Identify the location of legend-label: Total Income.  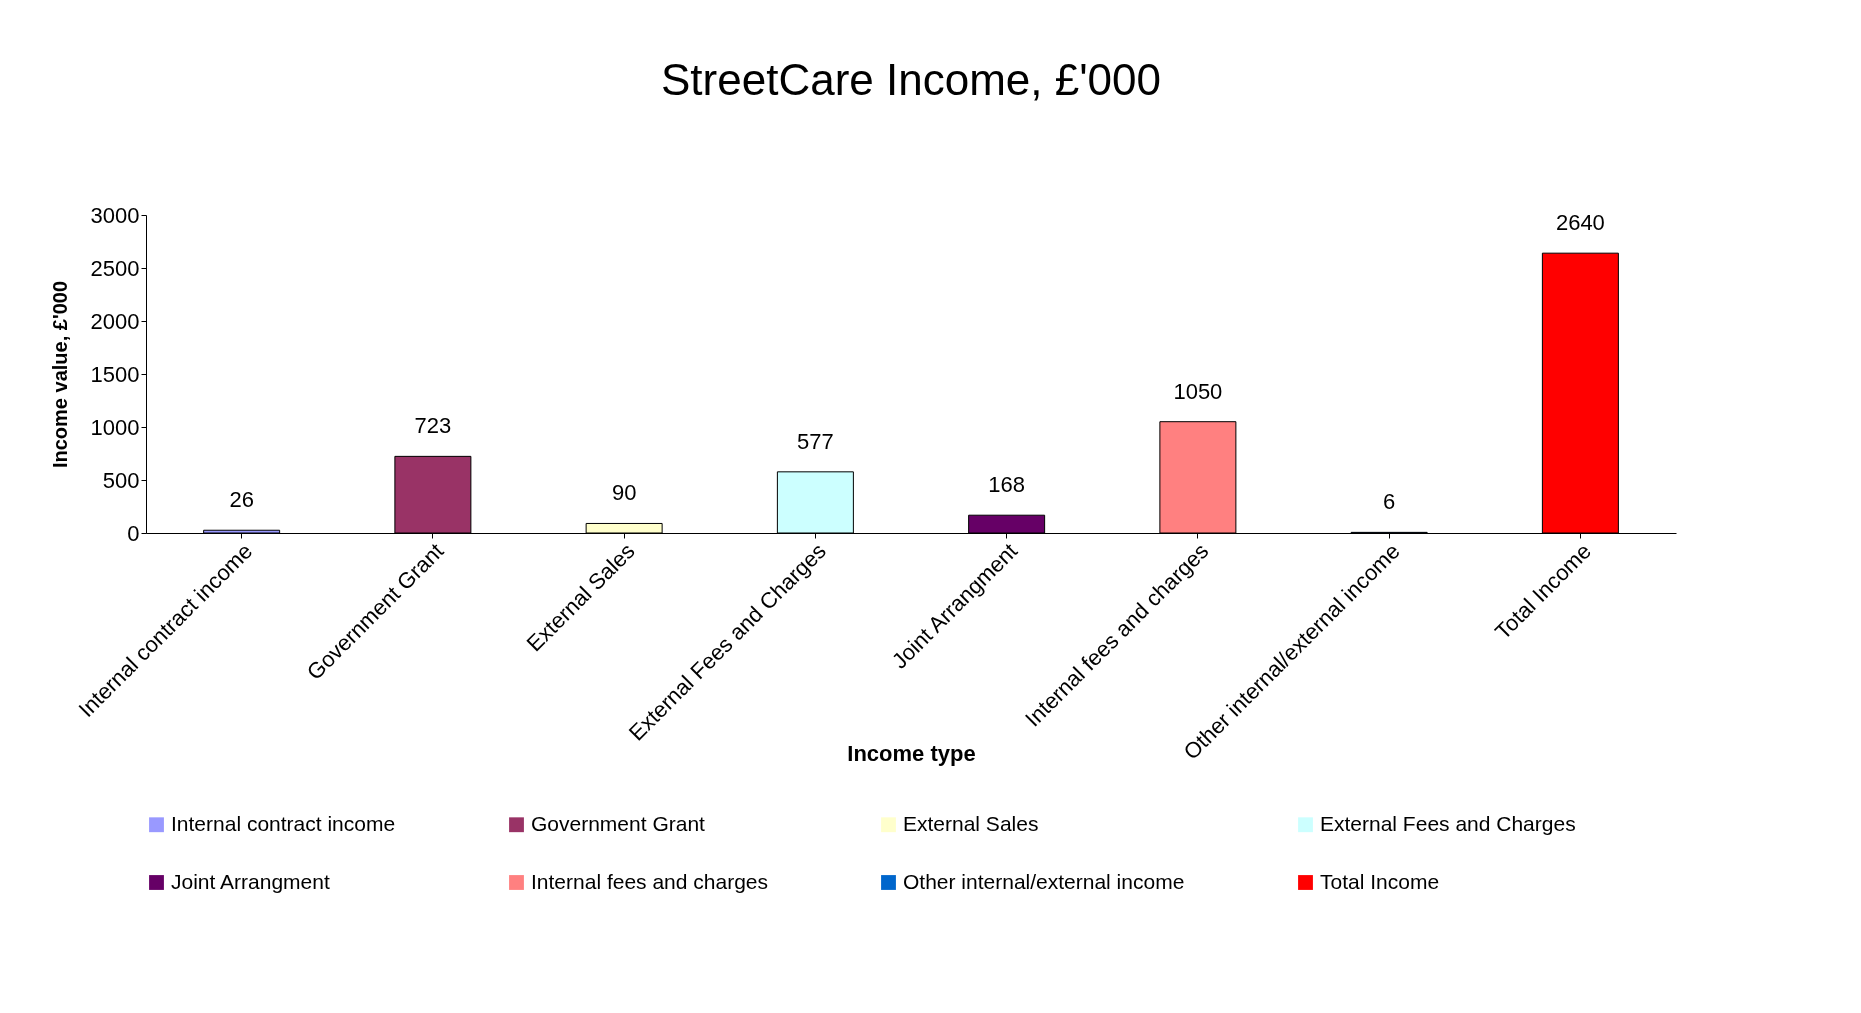
(1380, 881).